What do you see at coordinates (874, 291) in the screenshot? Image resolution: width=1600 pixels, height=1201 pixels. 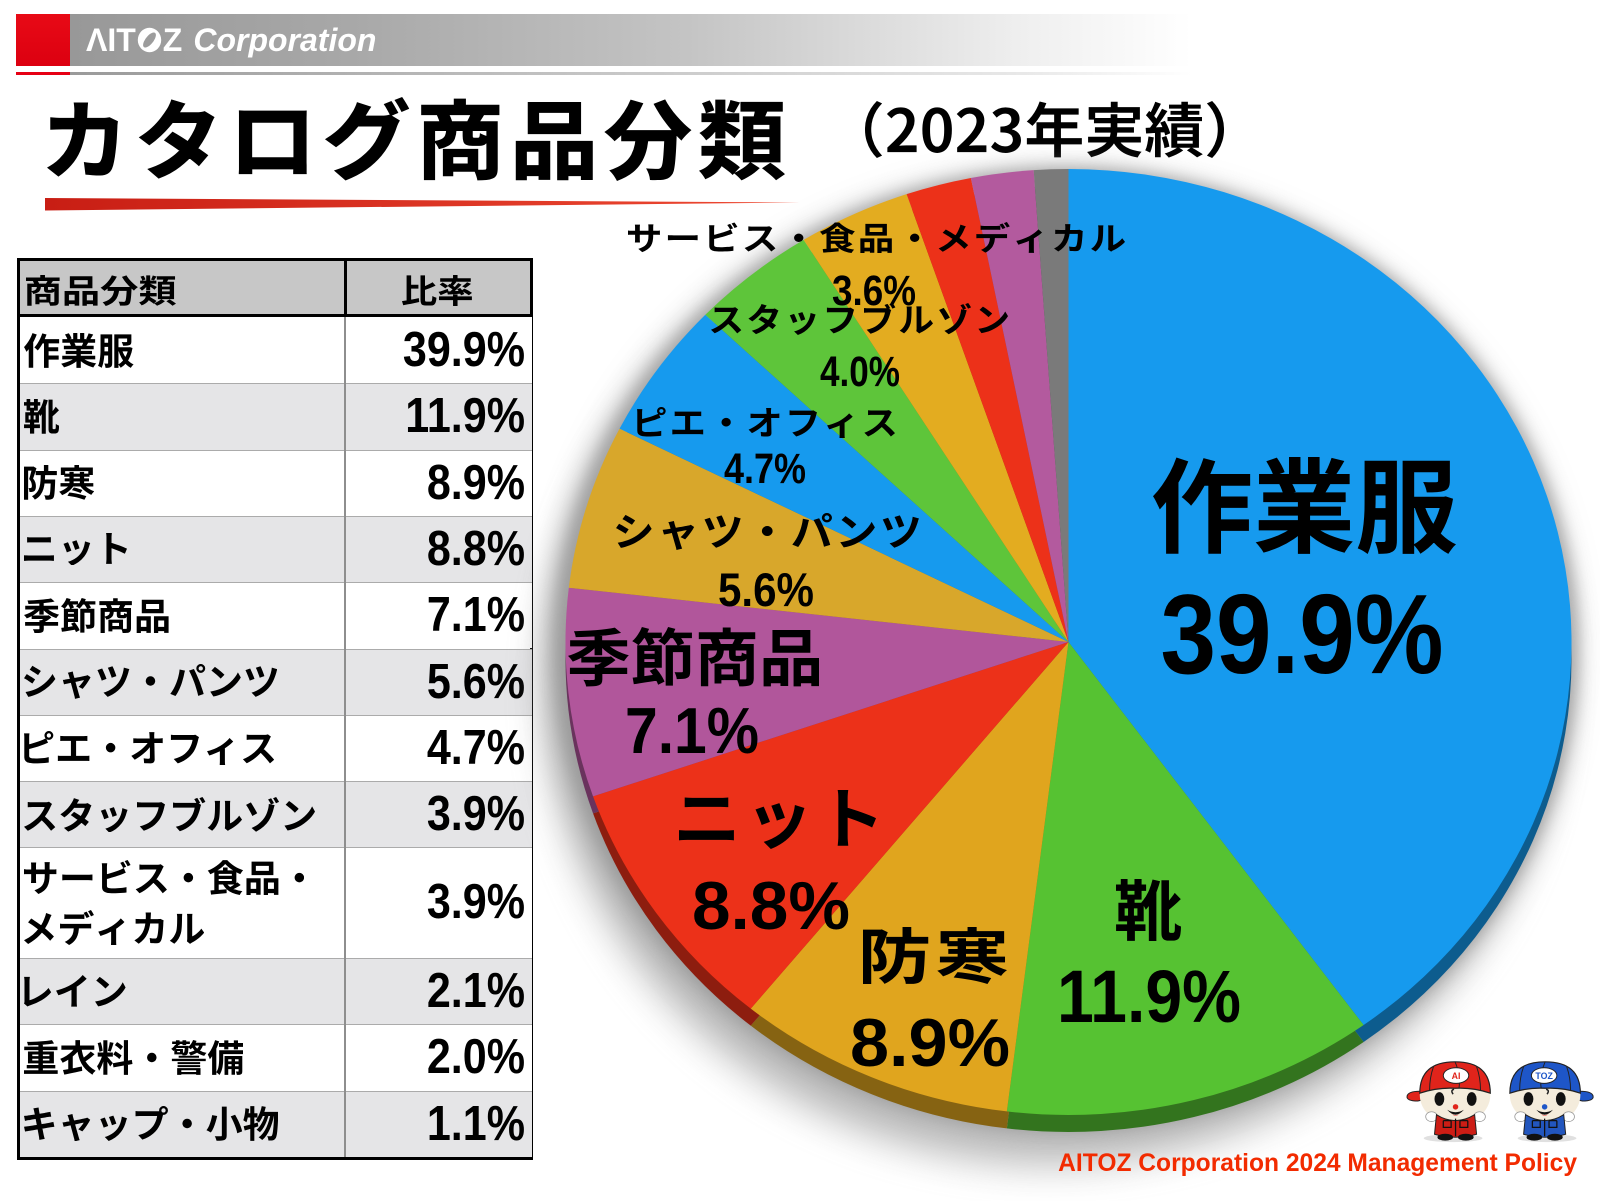 I see `svg-text: 3.6%` at bounding box center [874, 291].